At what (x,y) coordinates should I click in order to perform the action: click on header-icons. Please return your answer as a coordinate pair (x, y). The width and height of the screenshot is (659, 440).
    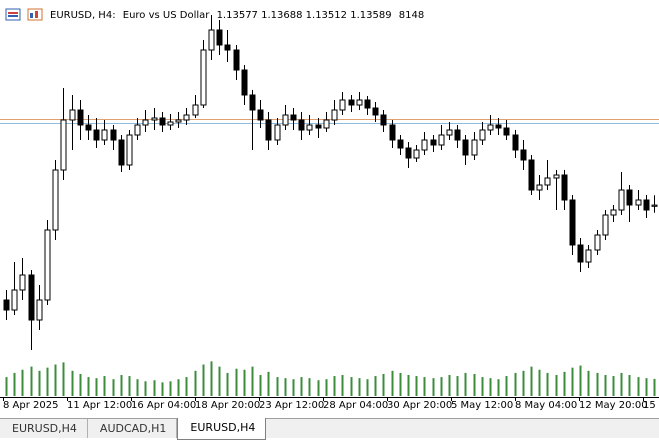
    Looking at the image, I should click on (24, 14).